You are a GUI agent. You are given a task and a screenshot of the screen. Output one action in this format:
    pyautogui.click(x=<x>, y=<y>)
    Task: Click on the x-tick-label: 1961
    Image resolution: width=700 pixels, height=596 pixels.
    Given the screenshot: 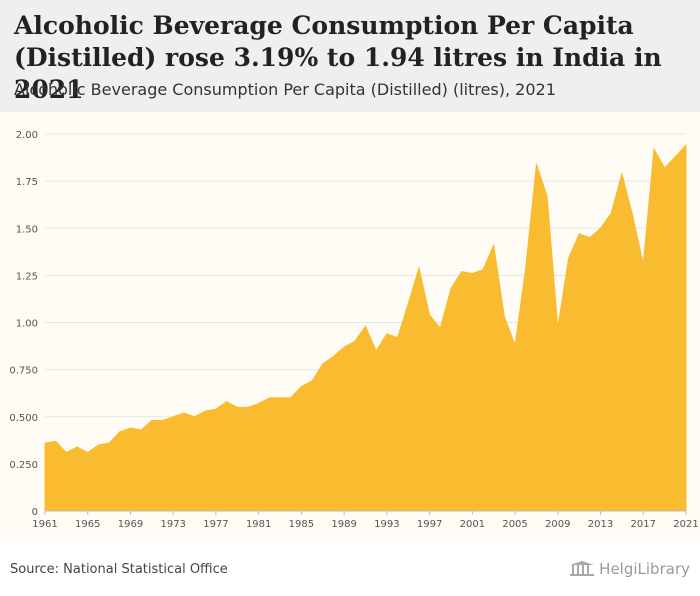 What is the action you would take?
    pyautogui.click(x=44, y=524)
    